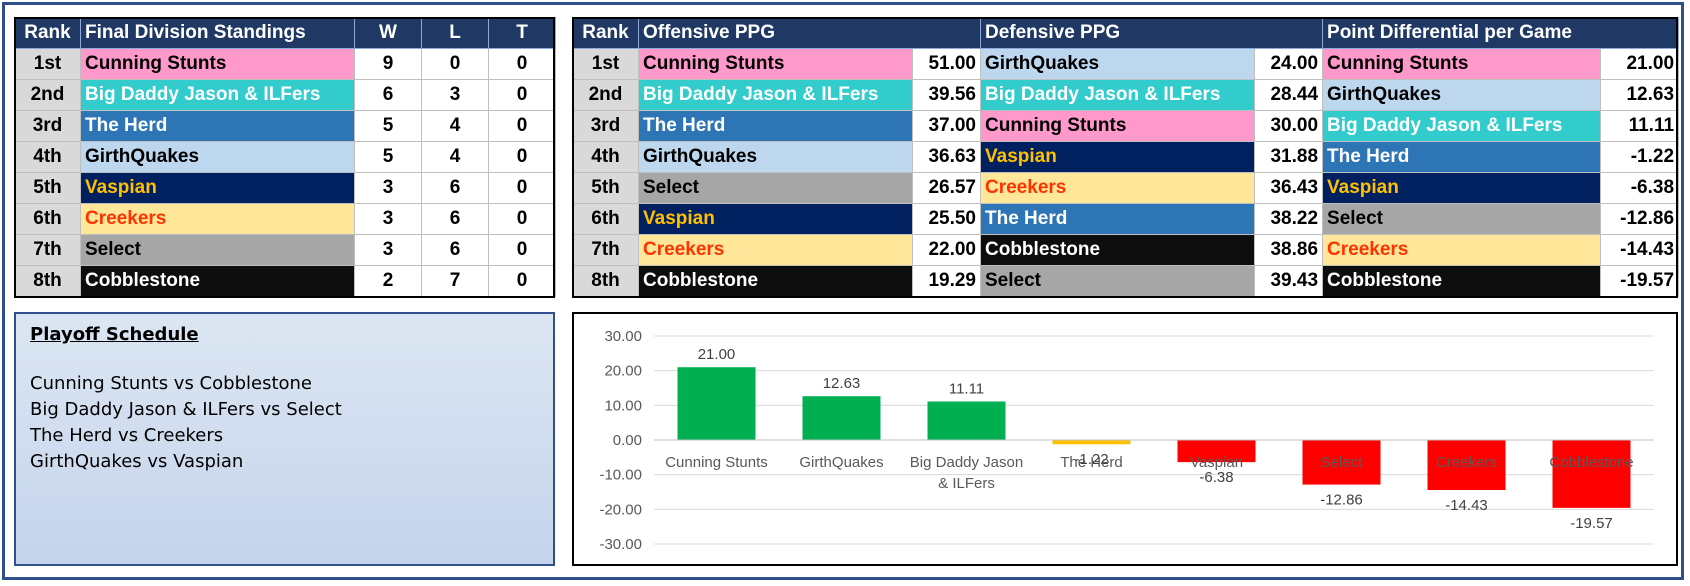  What do you see at coordinates (1462, 126) in the screenshot?
I see `differential-team-cell: Big Daddy Jason & ILFers` at bounding box center [1462, 126].